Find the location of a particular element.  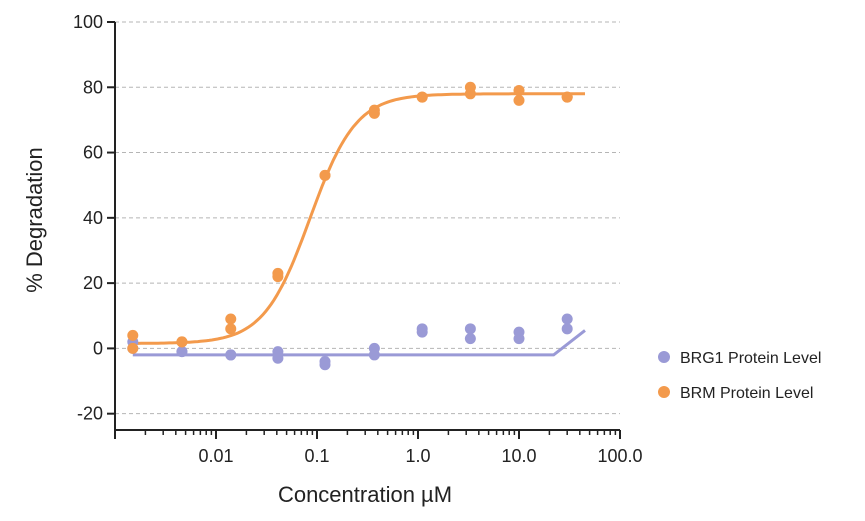

x-tick-label: 10.0 is located at coordinates (518, 456).